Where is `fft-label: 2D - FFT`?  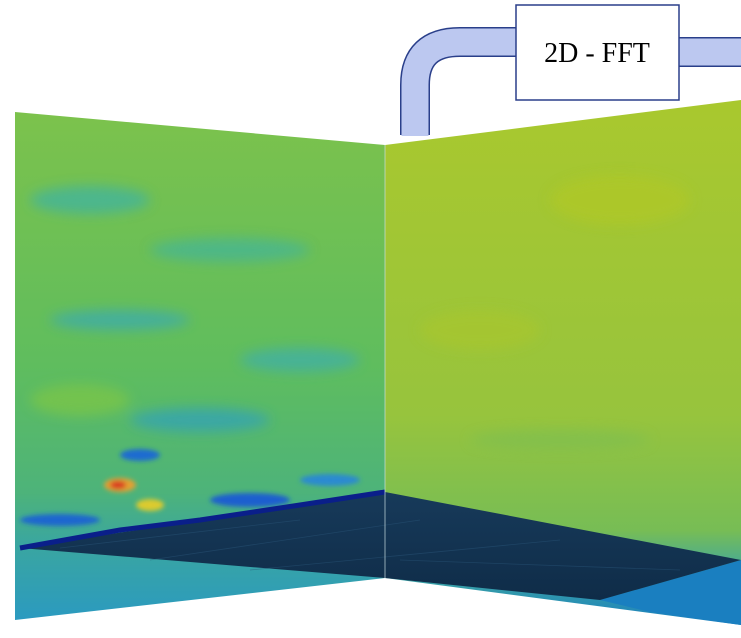
fft-label: 2D - FFT is located at coordinates (597, 53).